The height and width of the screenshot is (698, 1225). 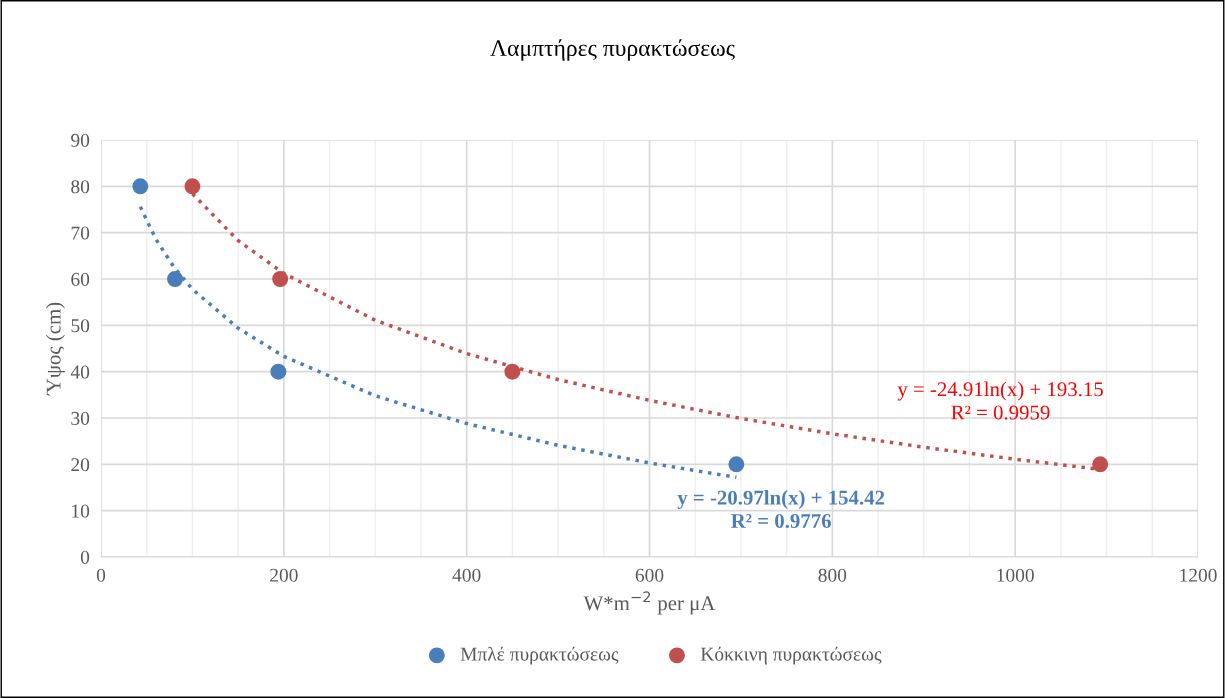 What do you see at coordinates (80, 418) in the screenshot?
I see `y-tick-label: 30` at bounding box center [80, 418].